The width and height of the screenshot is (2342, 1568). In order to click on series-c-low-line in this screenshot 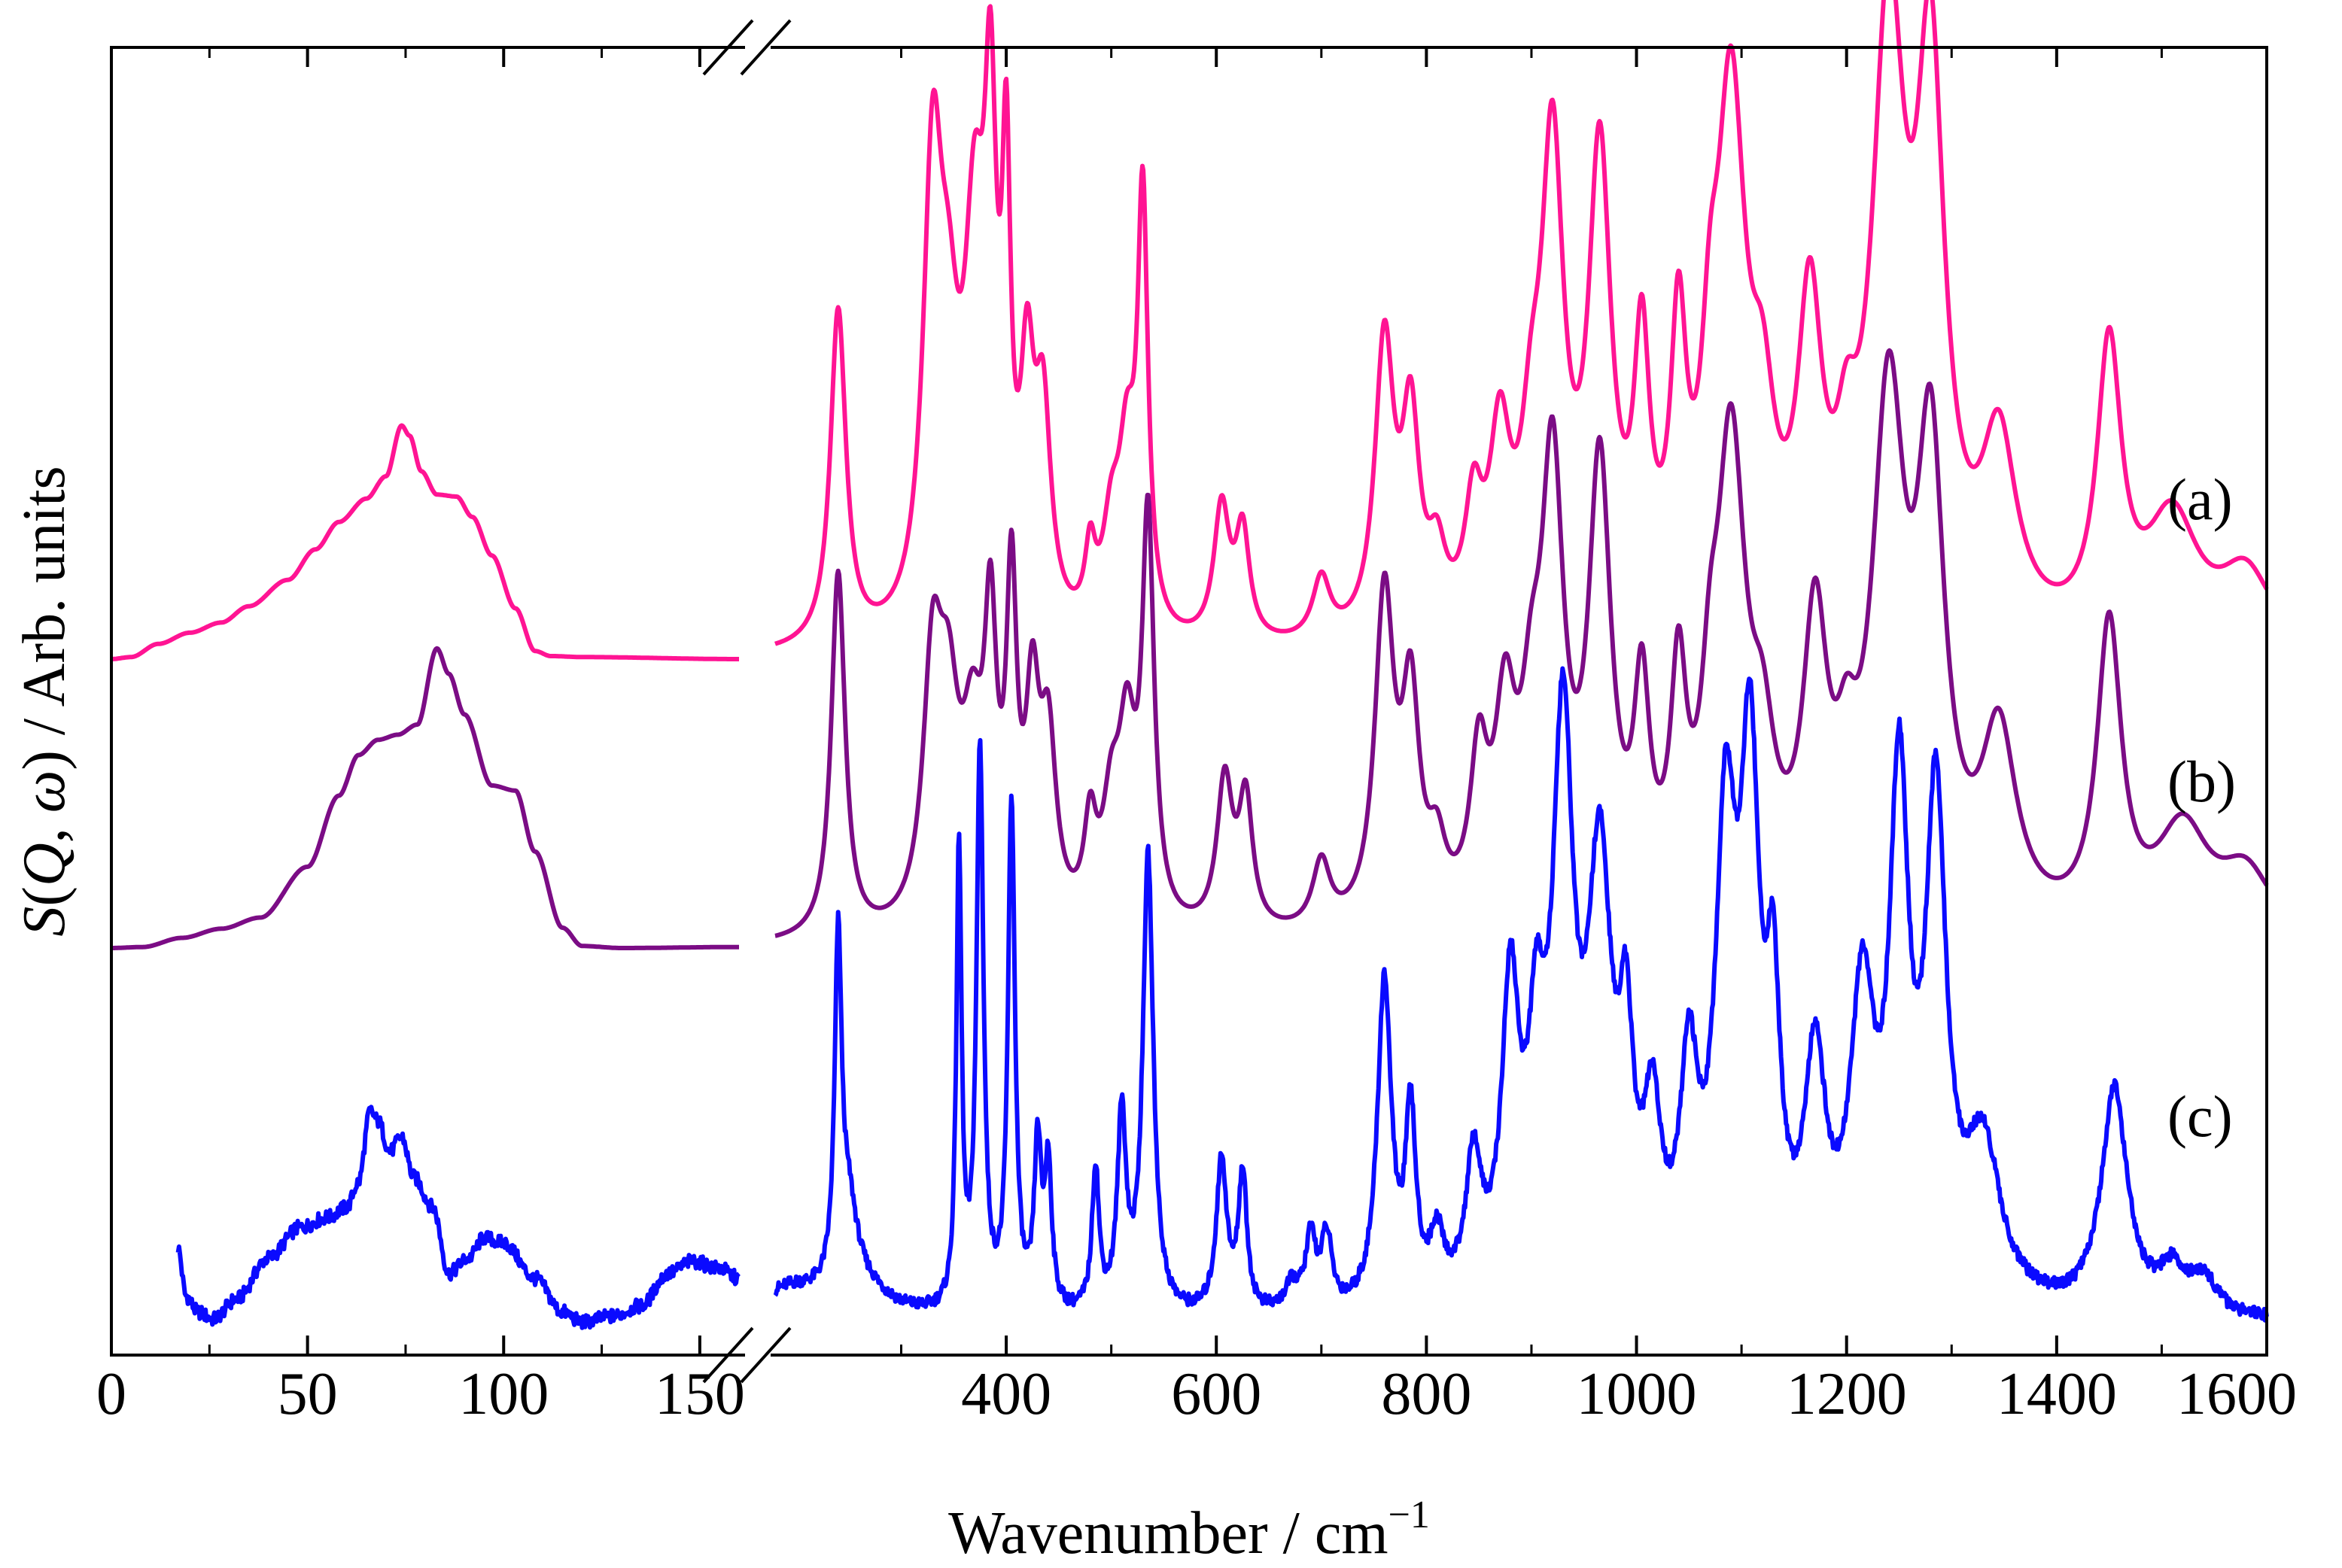, I will do `click(458, 1217)`.